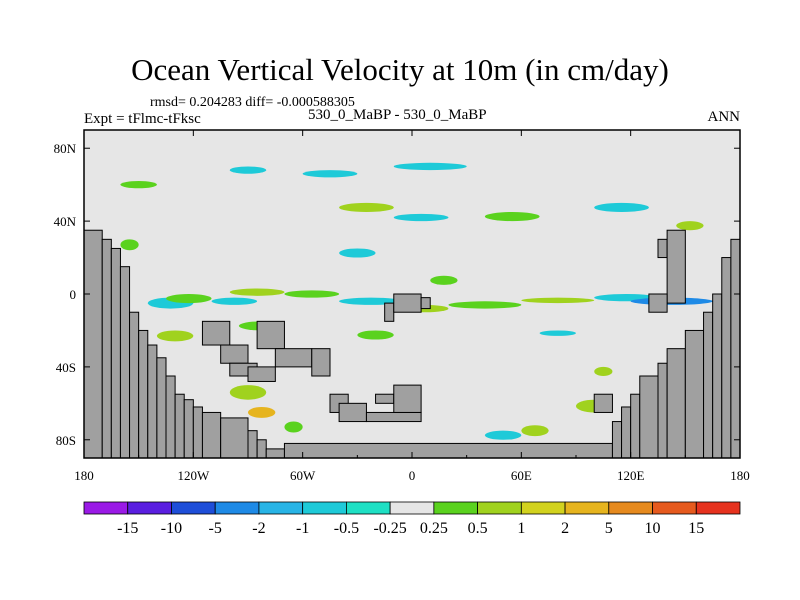 This screenshot has width=800, height=600. I want to click on y-tick-label: 40S, so click(66, 367).